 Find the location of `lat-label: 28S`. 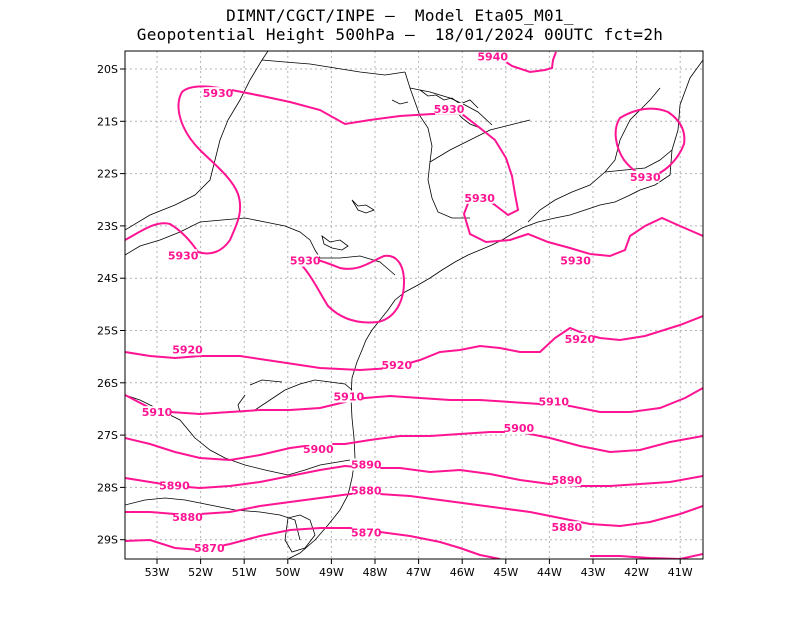

lat-label: 28S is located at coordinates (107, 487).